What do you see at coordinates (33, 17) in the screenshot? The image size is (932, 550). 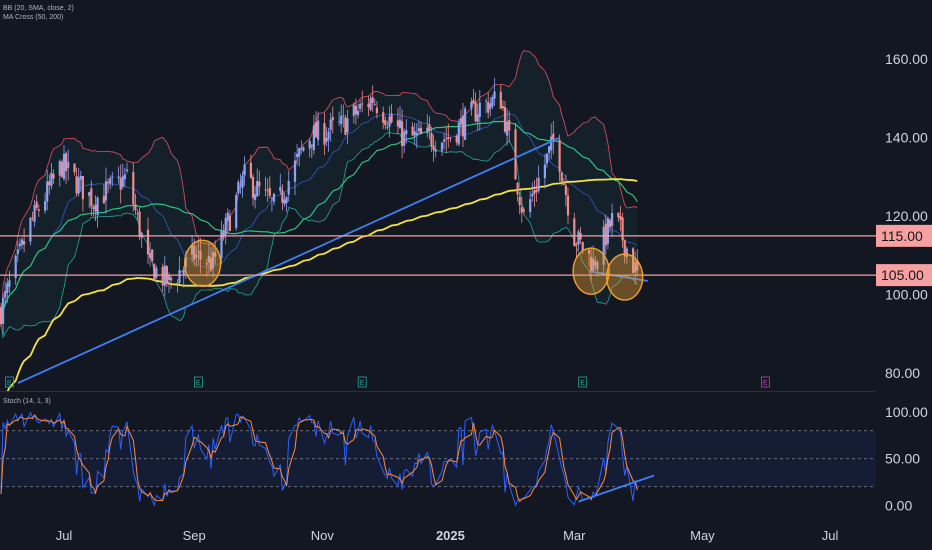 I see `ma-cross-legend: MA Cross (50, 200)` at bounding box center [33, 17].